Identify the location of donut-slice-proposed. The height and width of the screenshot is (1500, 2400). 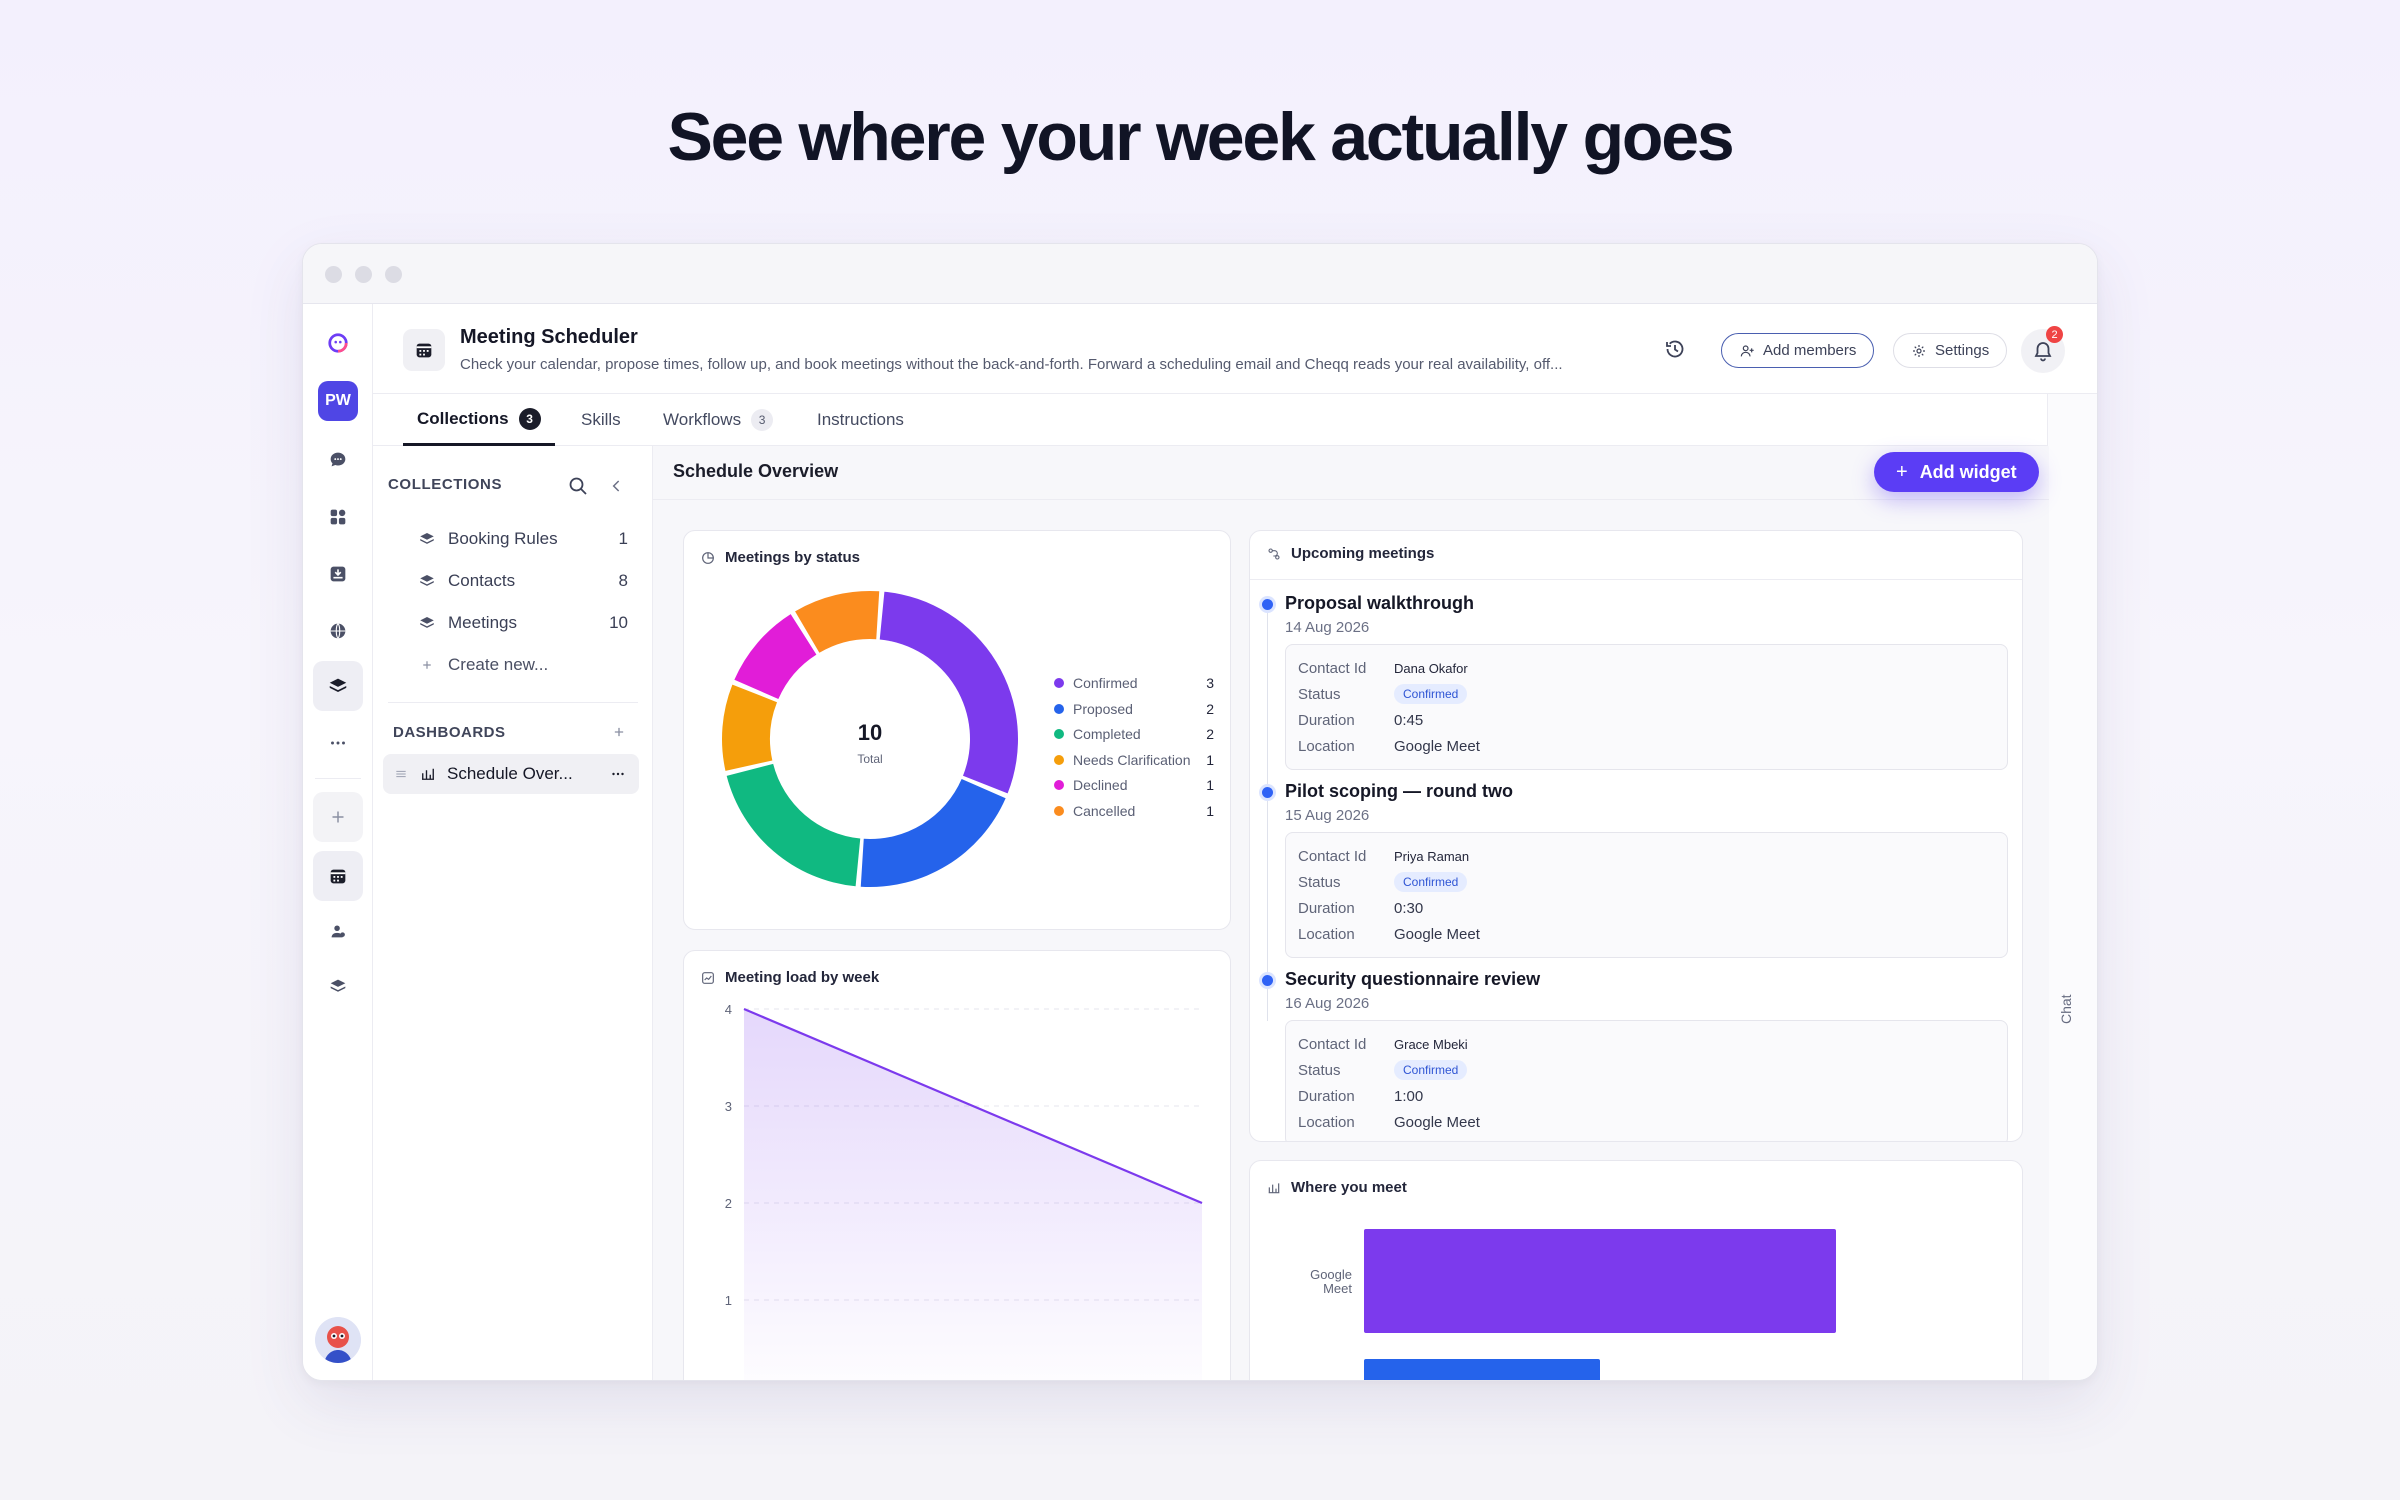
(933, 833).